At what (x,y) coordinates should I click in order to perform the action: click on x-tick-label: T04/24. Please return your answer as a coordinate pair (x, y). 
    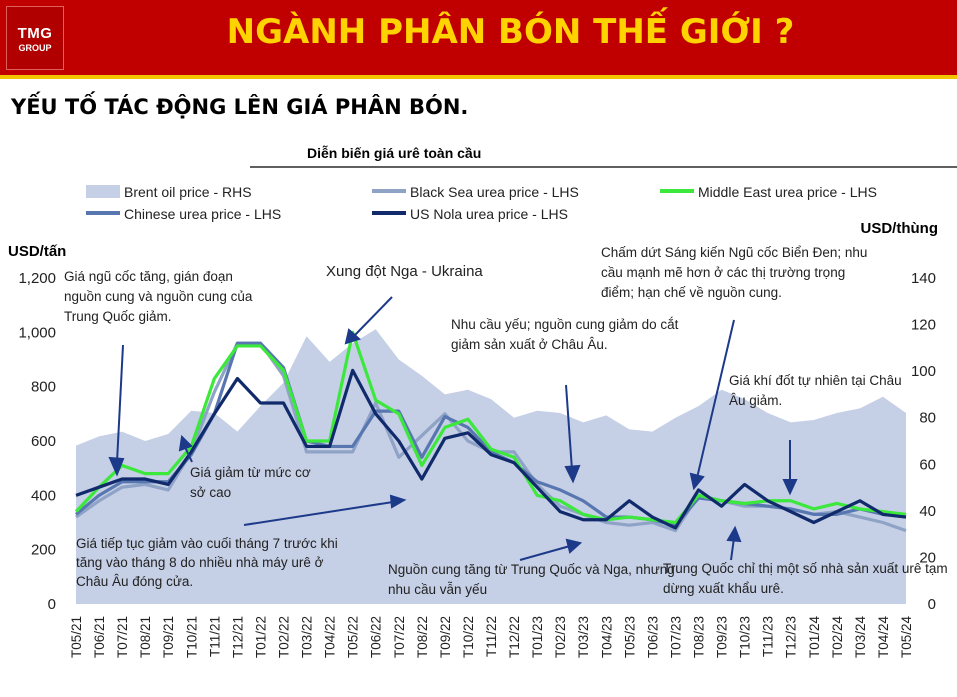
    Looking at the image, I should click on (883, 637).